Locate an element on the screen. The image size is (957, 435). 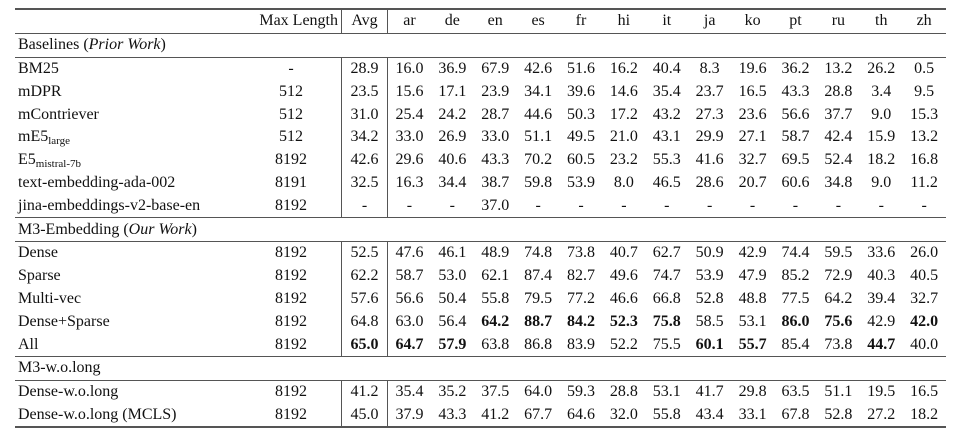
score-cell-it: 43.1 is located at coordinates (666, 137).